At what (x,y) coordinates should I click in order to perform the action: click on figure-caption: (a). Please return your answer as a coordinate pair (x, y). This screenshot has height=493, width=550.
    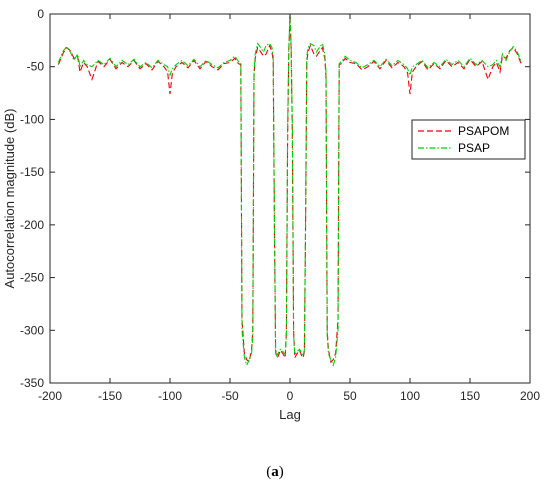
    Looking at the image, I should click on (275, 472).